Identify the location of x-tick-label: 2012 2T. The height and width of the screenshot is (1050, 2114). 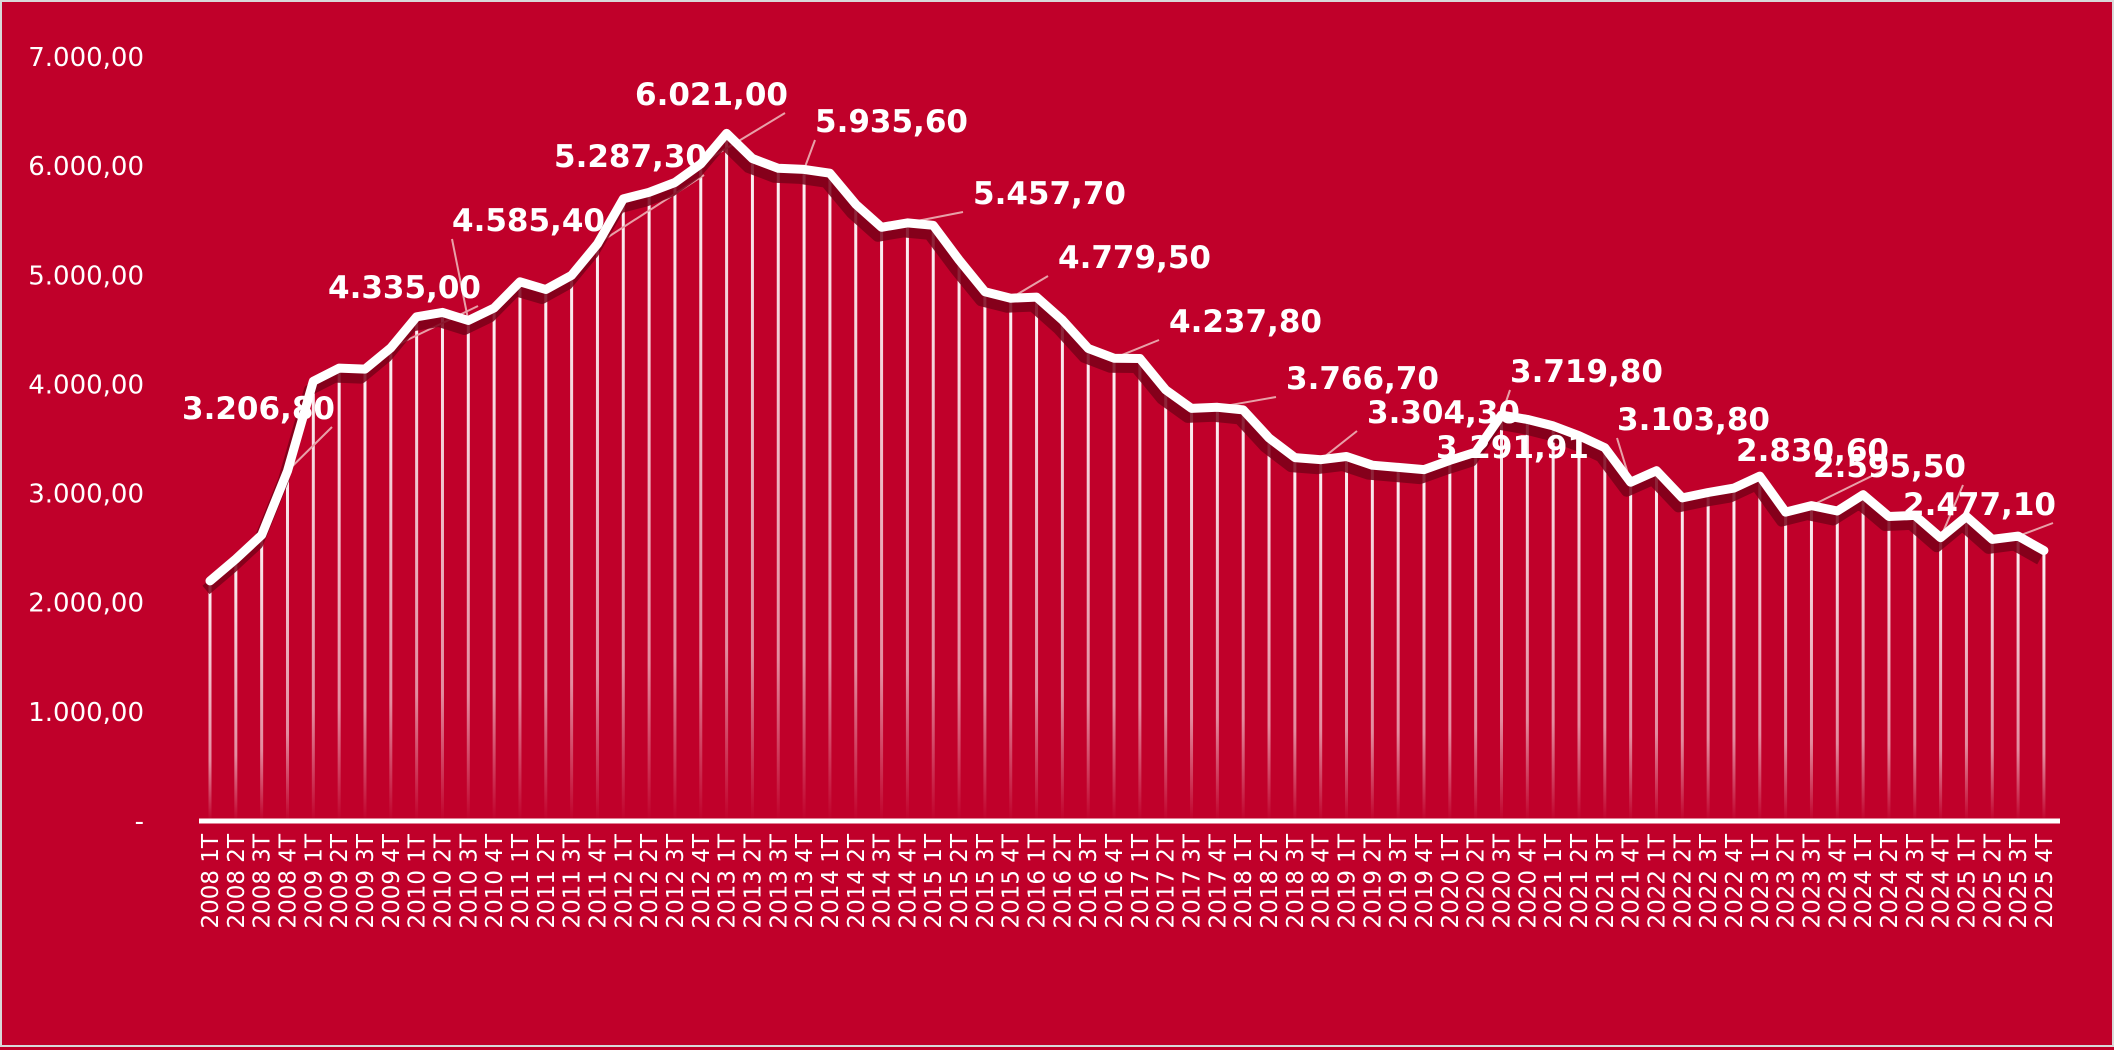
(650, 880).